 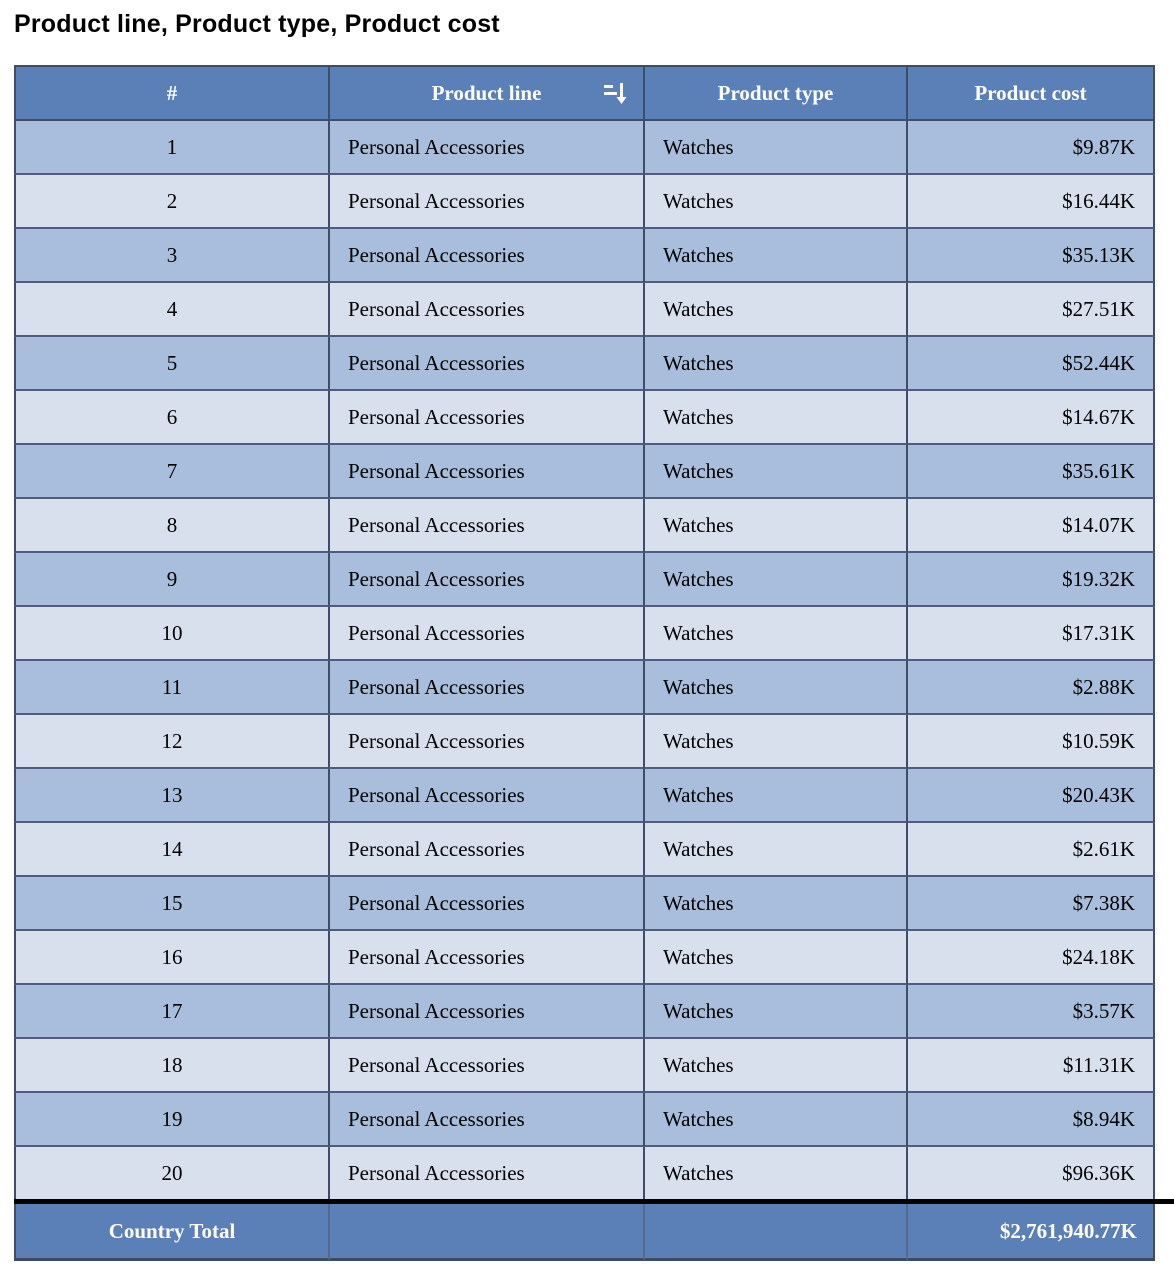 I want to click on total-divider-line, so click(x=594, y=1201).